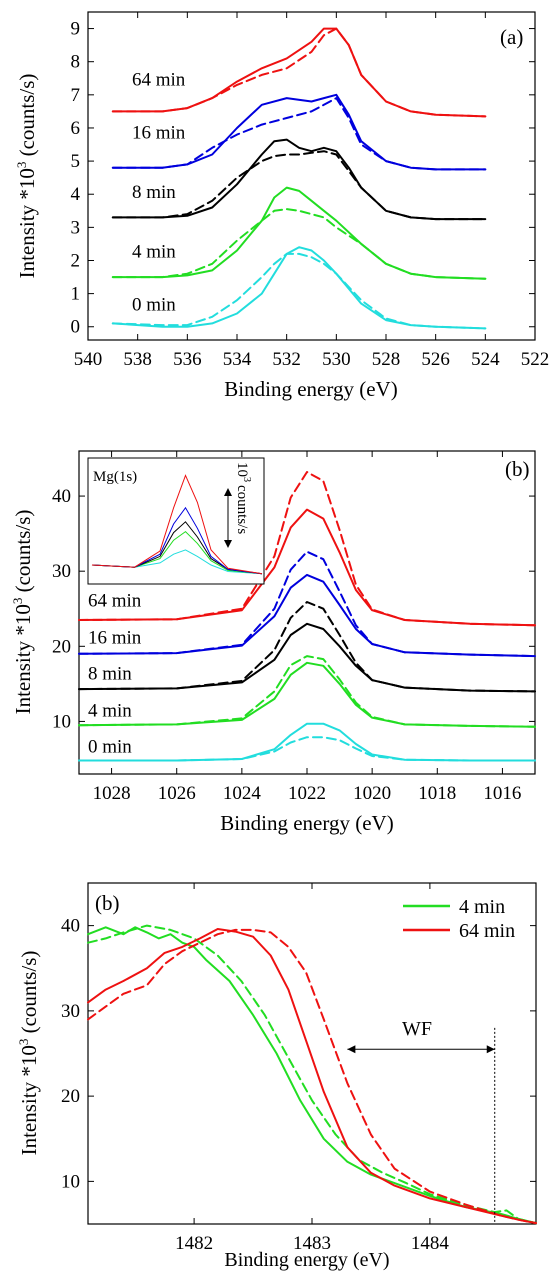 The width and height of the screenshot is (558, 1277). Describe the element at coordinates (29, 1100) in the screenshot. I see `panel-c-y-axis-title-main: Intensity *10` at that location.